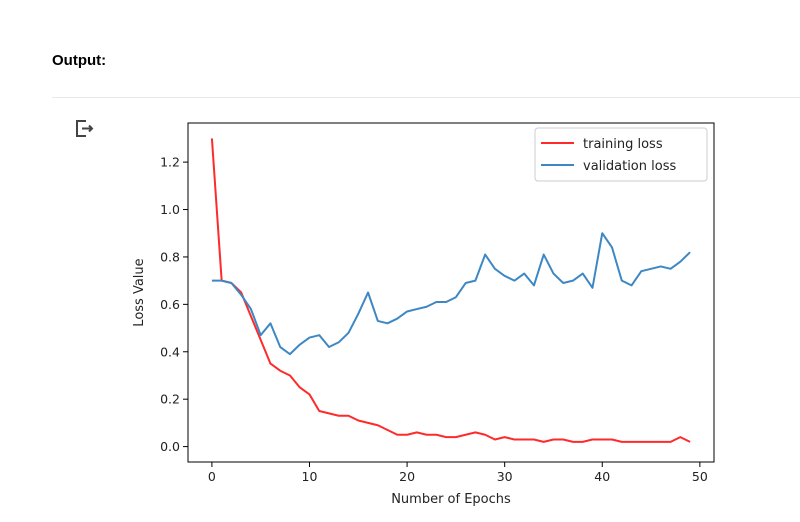 The image size is (800, 522). I want to click on output-redirect-icon, so click(84, 128).